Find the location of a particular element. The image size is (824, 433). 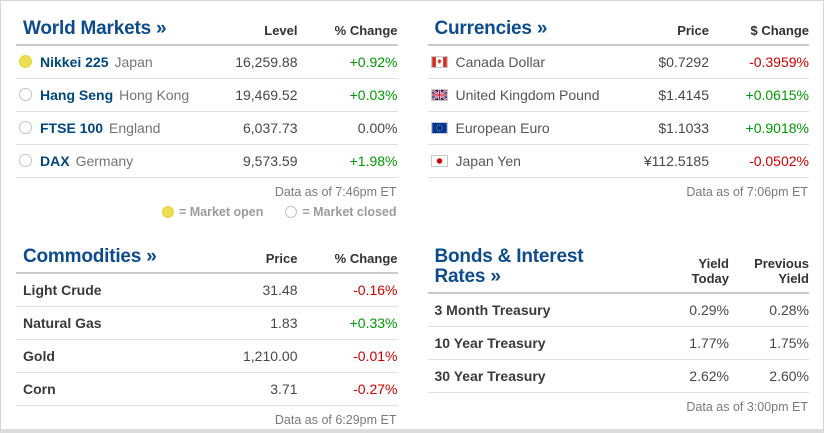

index-name: Nikkei 225 is located at coordinates (74, 61).